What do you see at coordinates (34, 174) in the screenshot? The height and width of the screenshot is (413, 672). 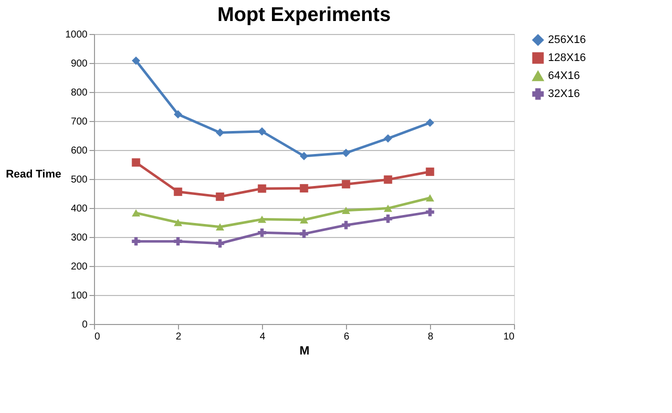 I see `y-axis-title: Read Time` at bounding box center [34, 174].